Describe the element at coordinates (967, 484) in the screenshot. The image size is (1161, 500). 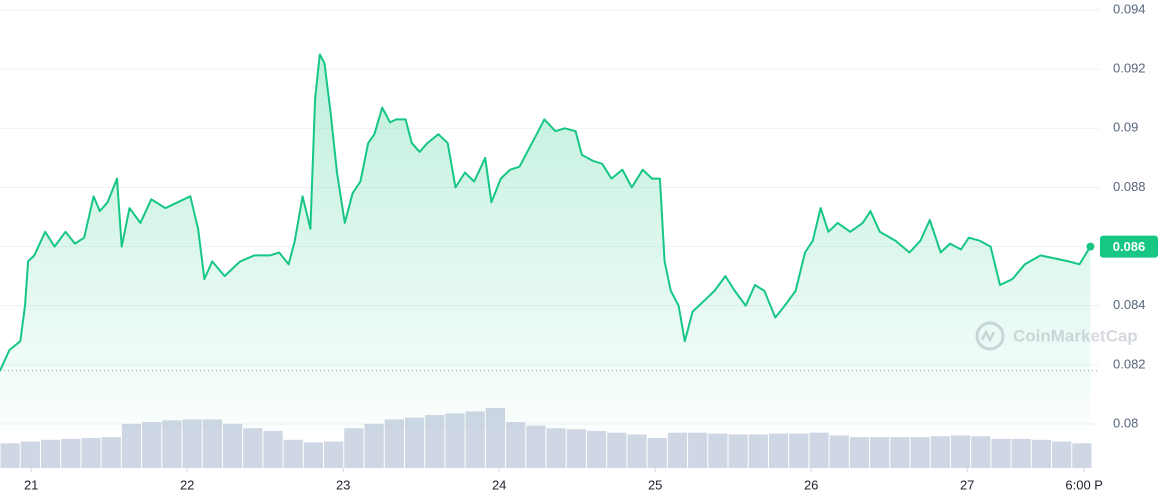
I see `x-tick-label: 27` at that location.